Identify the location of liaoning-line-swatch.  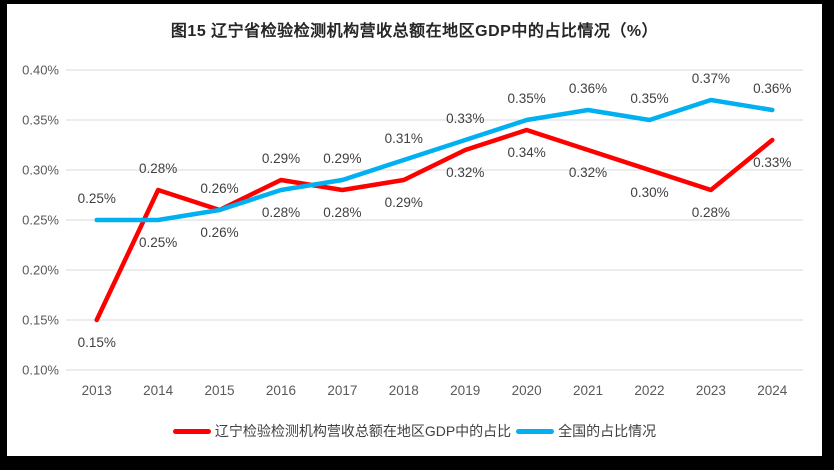
(191, 431).